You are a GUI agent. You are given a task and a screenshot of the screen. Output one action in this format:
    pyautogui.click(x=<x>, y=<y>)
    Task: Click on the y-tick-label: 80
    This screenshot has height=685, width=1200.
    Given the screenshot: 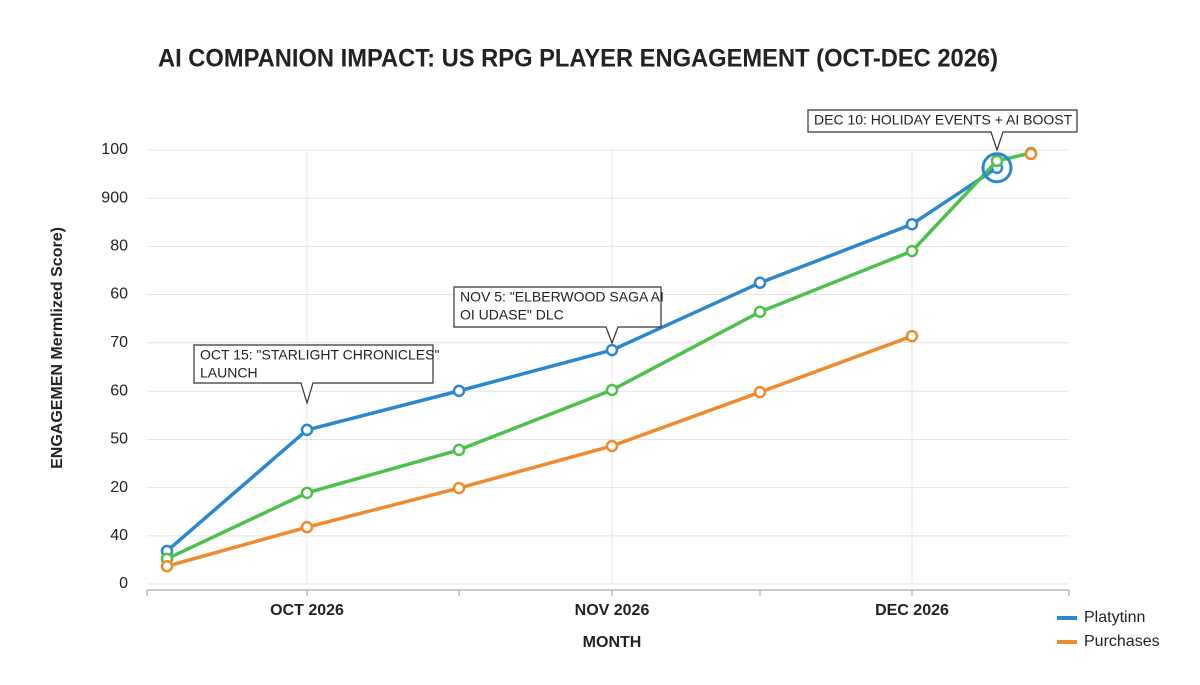 What is the action you would take?
    pyautogui.click(x=119, y=246)
    